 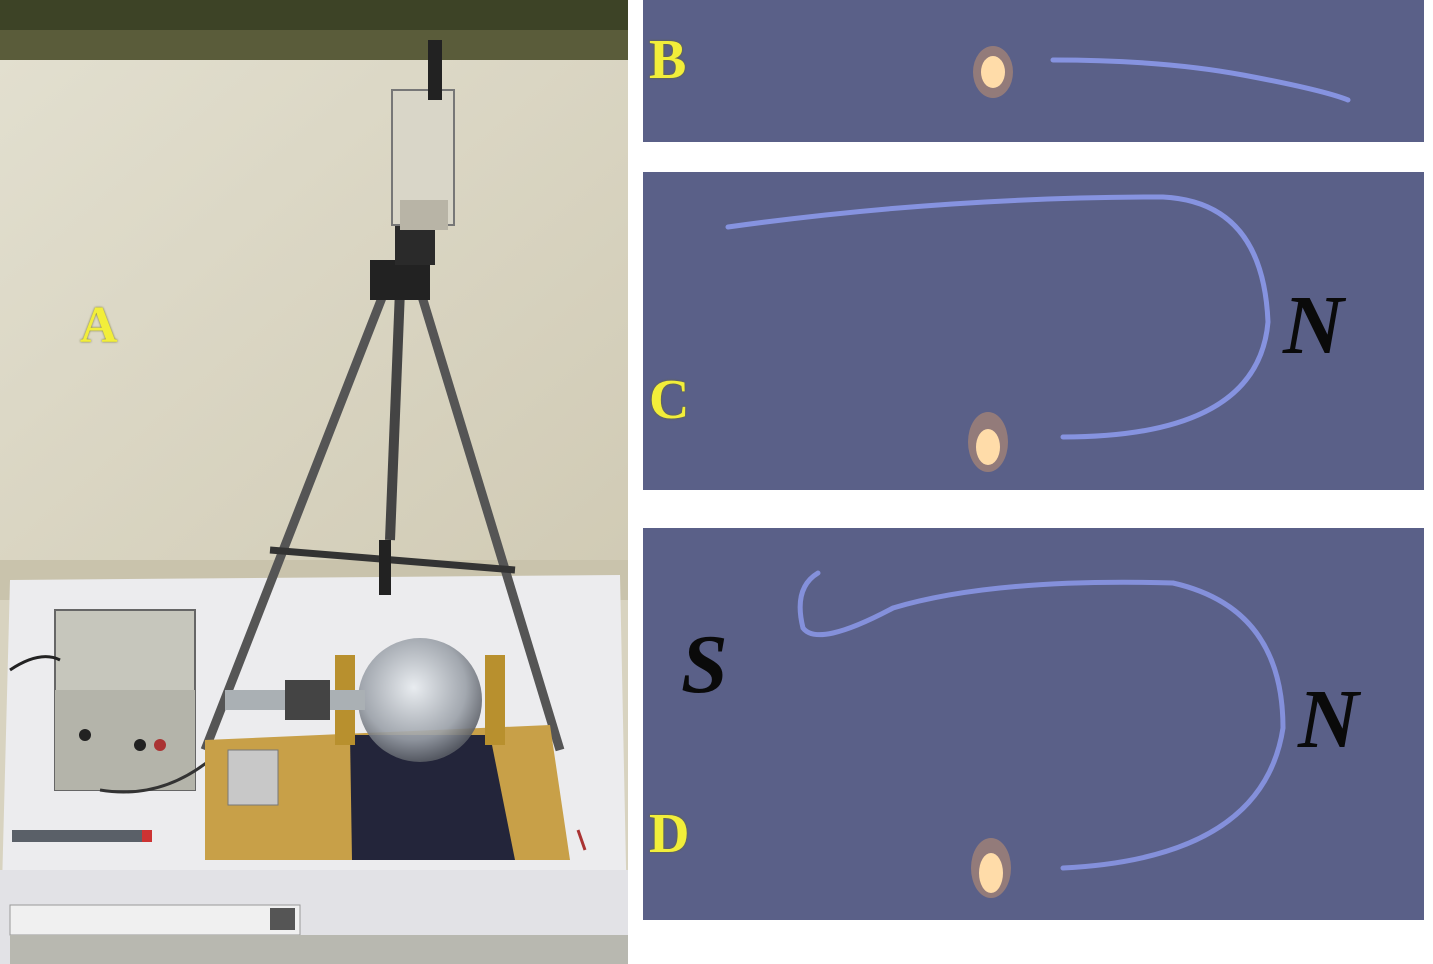 What do you see at coordinates (155, 920) in the screenshot?
I see `power-strip` at bounding box center [155, 920].